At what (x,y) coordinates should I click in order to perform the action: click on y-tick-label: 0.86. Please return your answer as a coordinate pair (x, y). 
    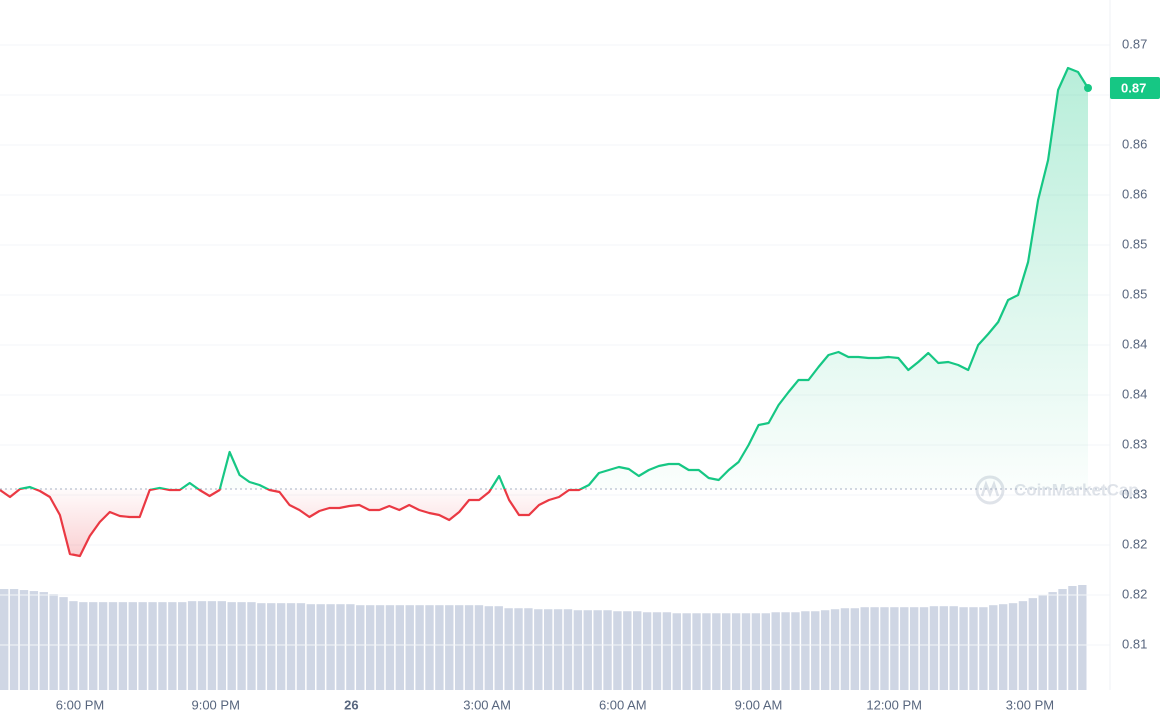
    Looking at the image, I should click on (1134, 193).